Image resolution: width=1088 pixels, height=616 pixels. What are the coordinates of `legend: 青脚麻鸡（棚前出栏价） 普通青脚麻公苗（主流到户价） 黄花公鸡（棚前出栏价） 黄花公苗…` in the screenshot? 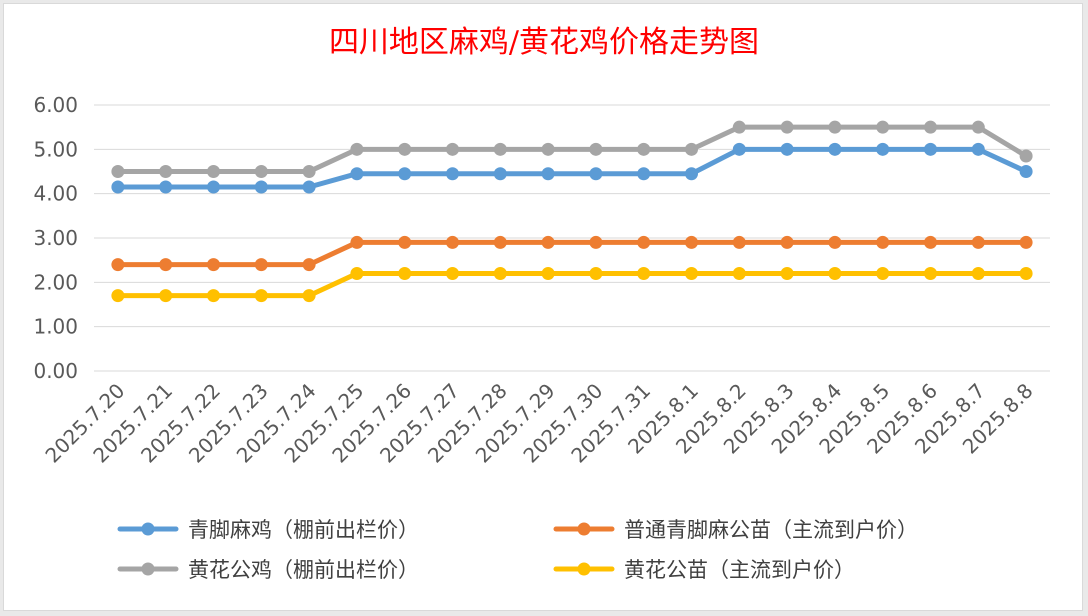 It's located at (517, 550).